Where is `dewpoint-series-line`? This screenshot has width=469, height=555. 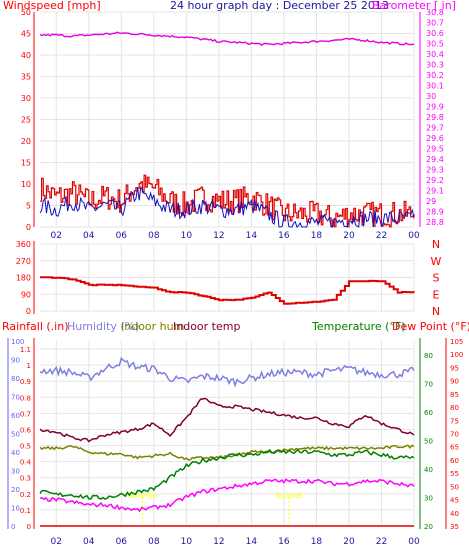
dewpoint-series-line is located at coordinates (227, 495).